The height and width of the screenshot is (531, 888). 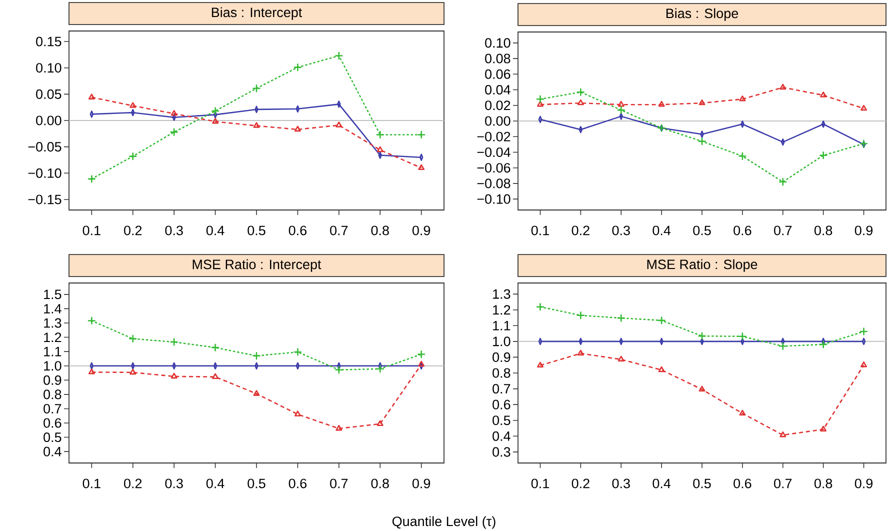 What do you see at coordinates (493, 168) in the screenshot?
I see `y-tick-label: −0.06` at bounding box center [493, 168].